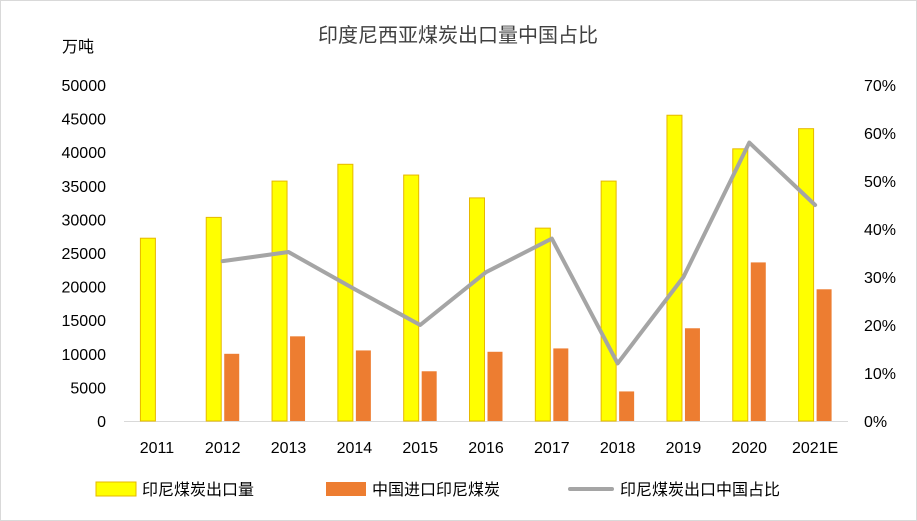 This screenshot has width=917, height=521. I want to click on y2-tick-label: 0%, so click(875, 422).